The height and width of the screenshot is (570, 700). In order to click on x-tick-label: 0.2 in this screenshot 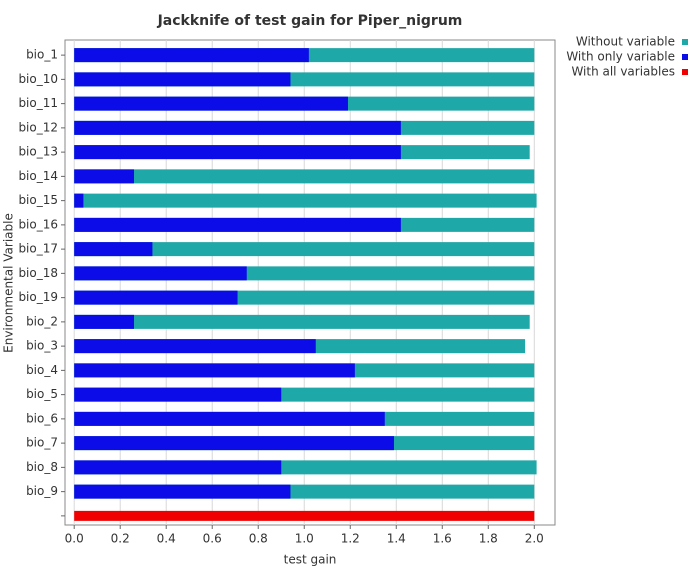, I will do `click(120, 539)`.